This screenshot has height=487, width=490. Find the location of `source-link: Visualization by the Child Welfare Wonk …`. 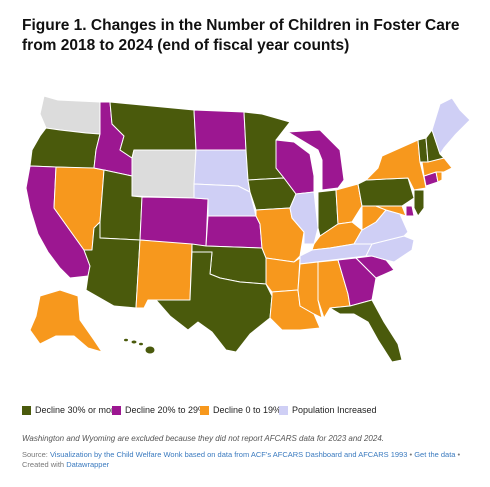

source-link: Visualization by the Child Welfare Wonk … is located at coordinates (228, 454).